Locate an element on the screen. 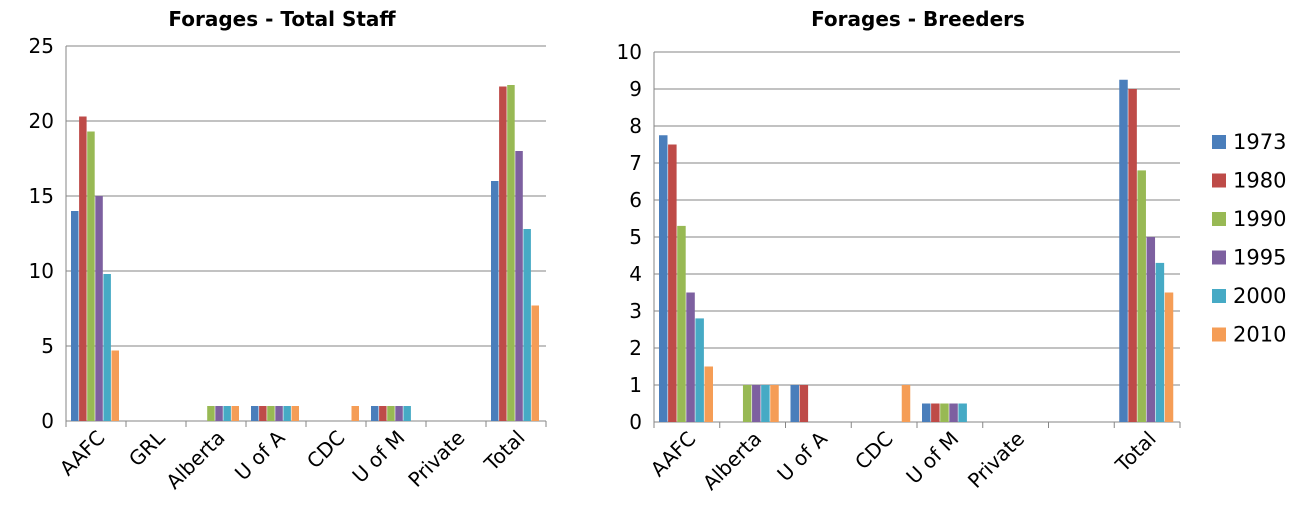 The image size is (1306, 517). legend: 1973 1980 1990 1995 2000 2010 is located at coordinates (1249, 238).